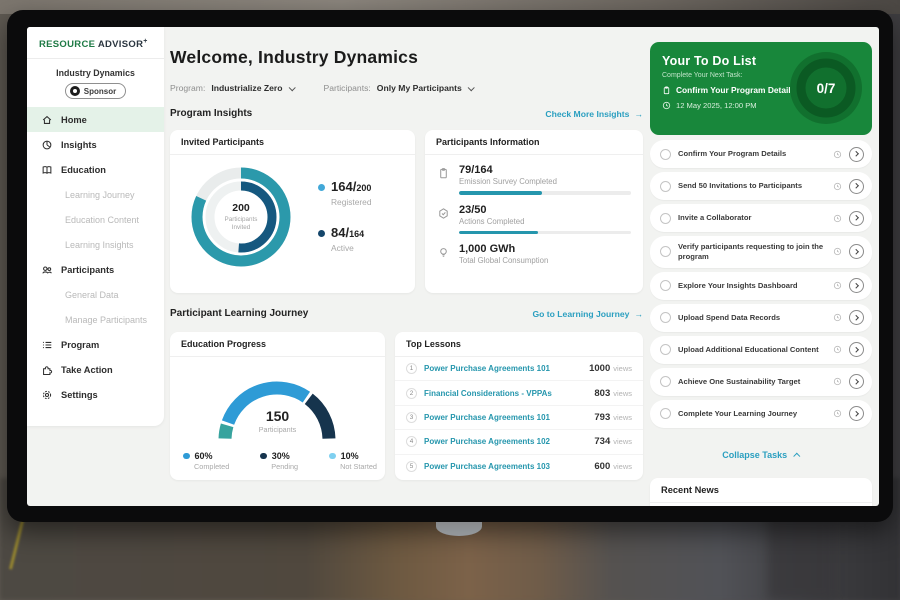  What do you see at coordinates (95, 219) in the screenshot?
I see `sidebar-item-education-content: Education Content` at bounding box center [95, 219].